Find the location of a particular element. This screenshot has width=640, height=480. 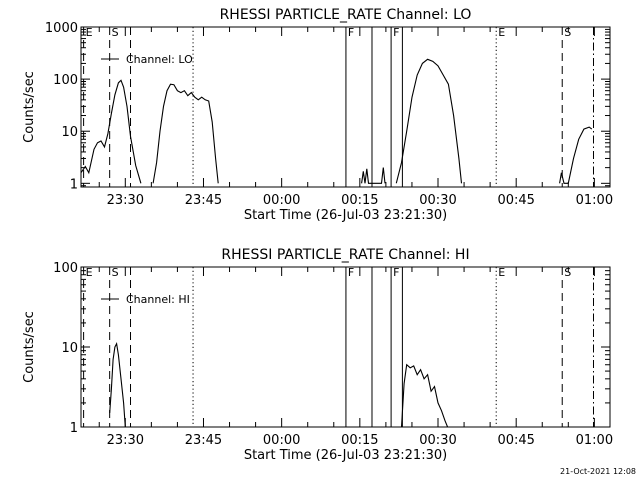

chart-title: RHESSI PARTICLE_RATE Channel: LO is located at coordinates (346, 15).